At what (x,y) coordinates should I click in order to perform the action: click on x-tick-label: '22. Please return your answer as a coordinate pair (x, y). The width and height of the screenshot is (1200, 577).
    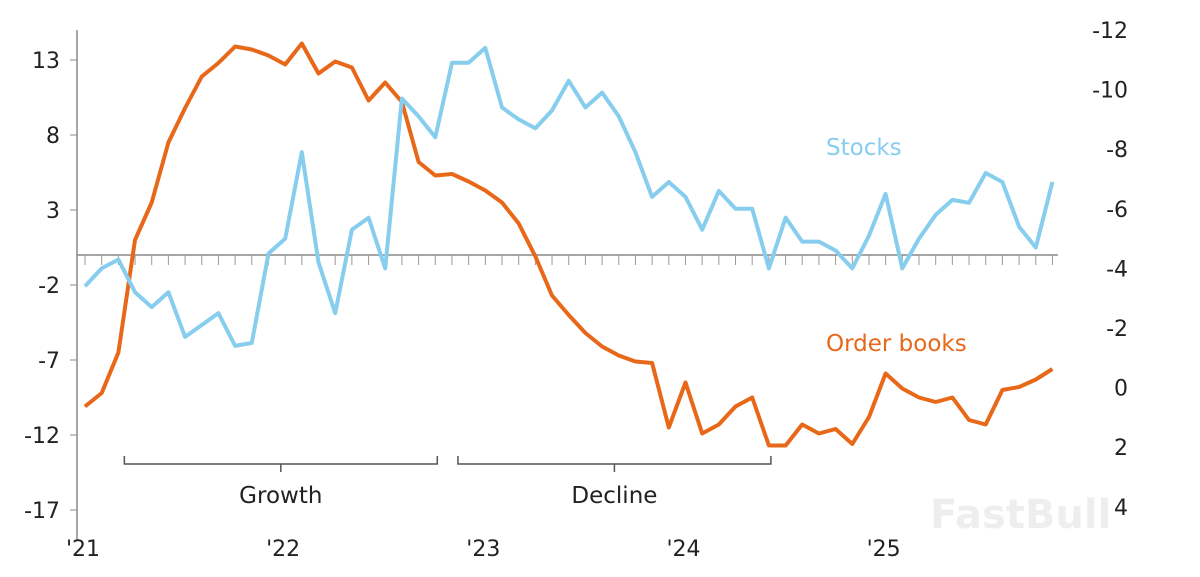
    Looking at the image, I should click on (283, 549).